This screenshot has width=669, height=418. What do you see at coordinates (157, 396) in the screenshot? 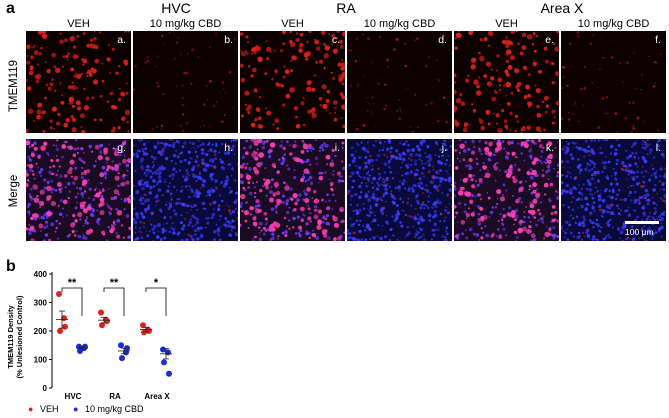
I see `x-category-label: Area X` at bounding box center [157, 396].